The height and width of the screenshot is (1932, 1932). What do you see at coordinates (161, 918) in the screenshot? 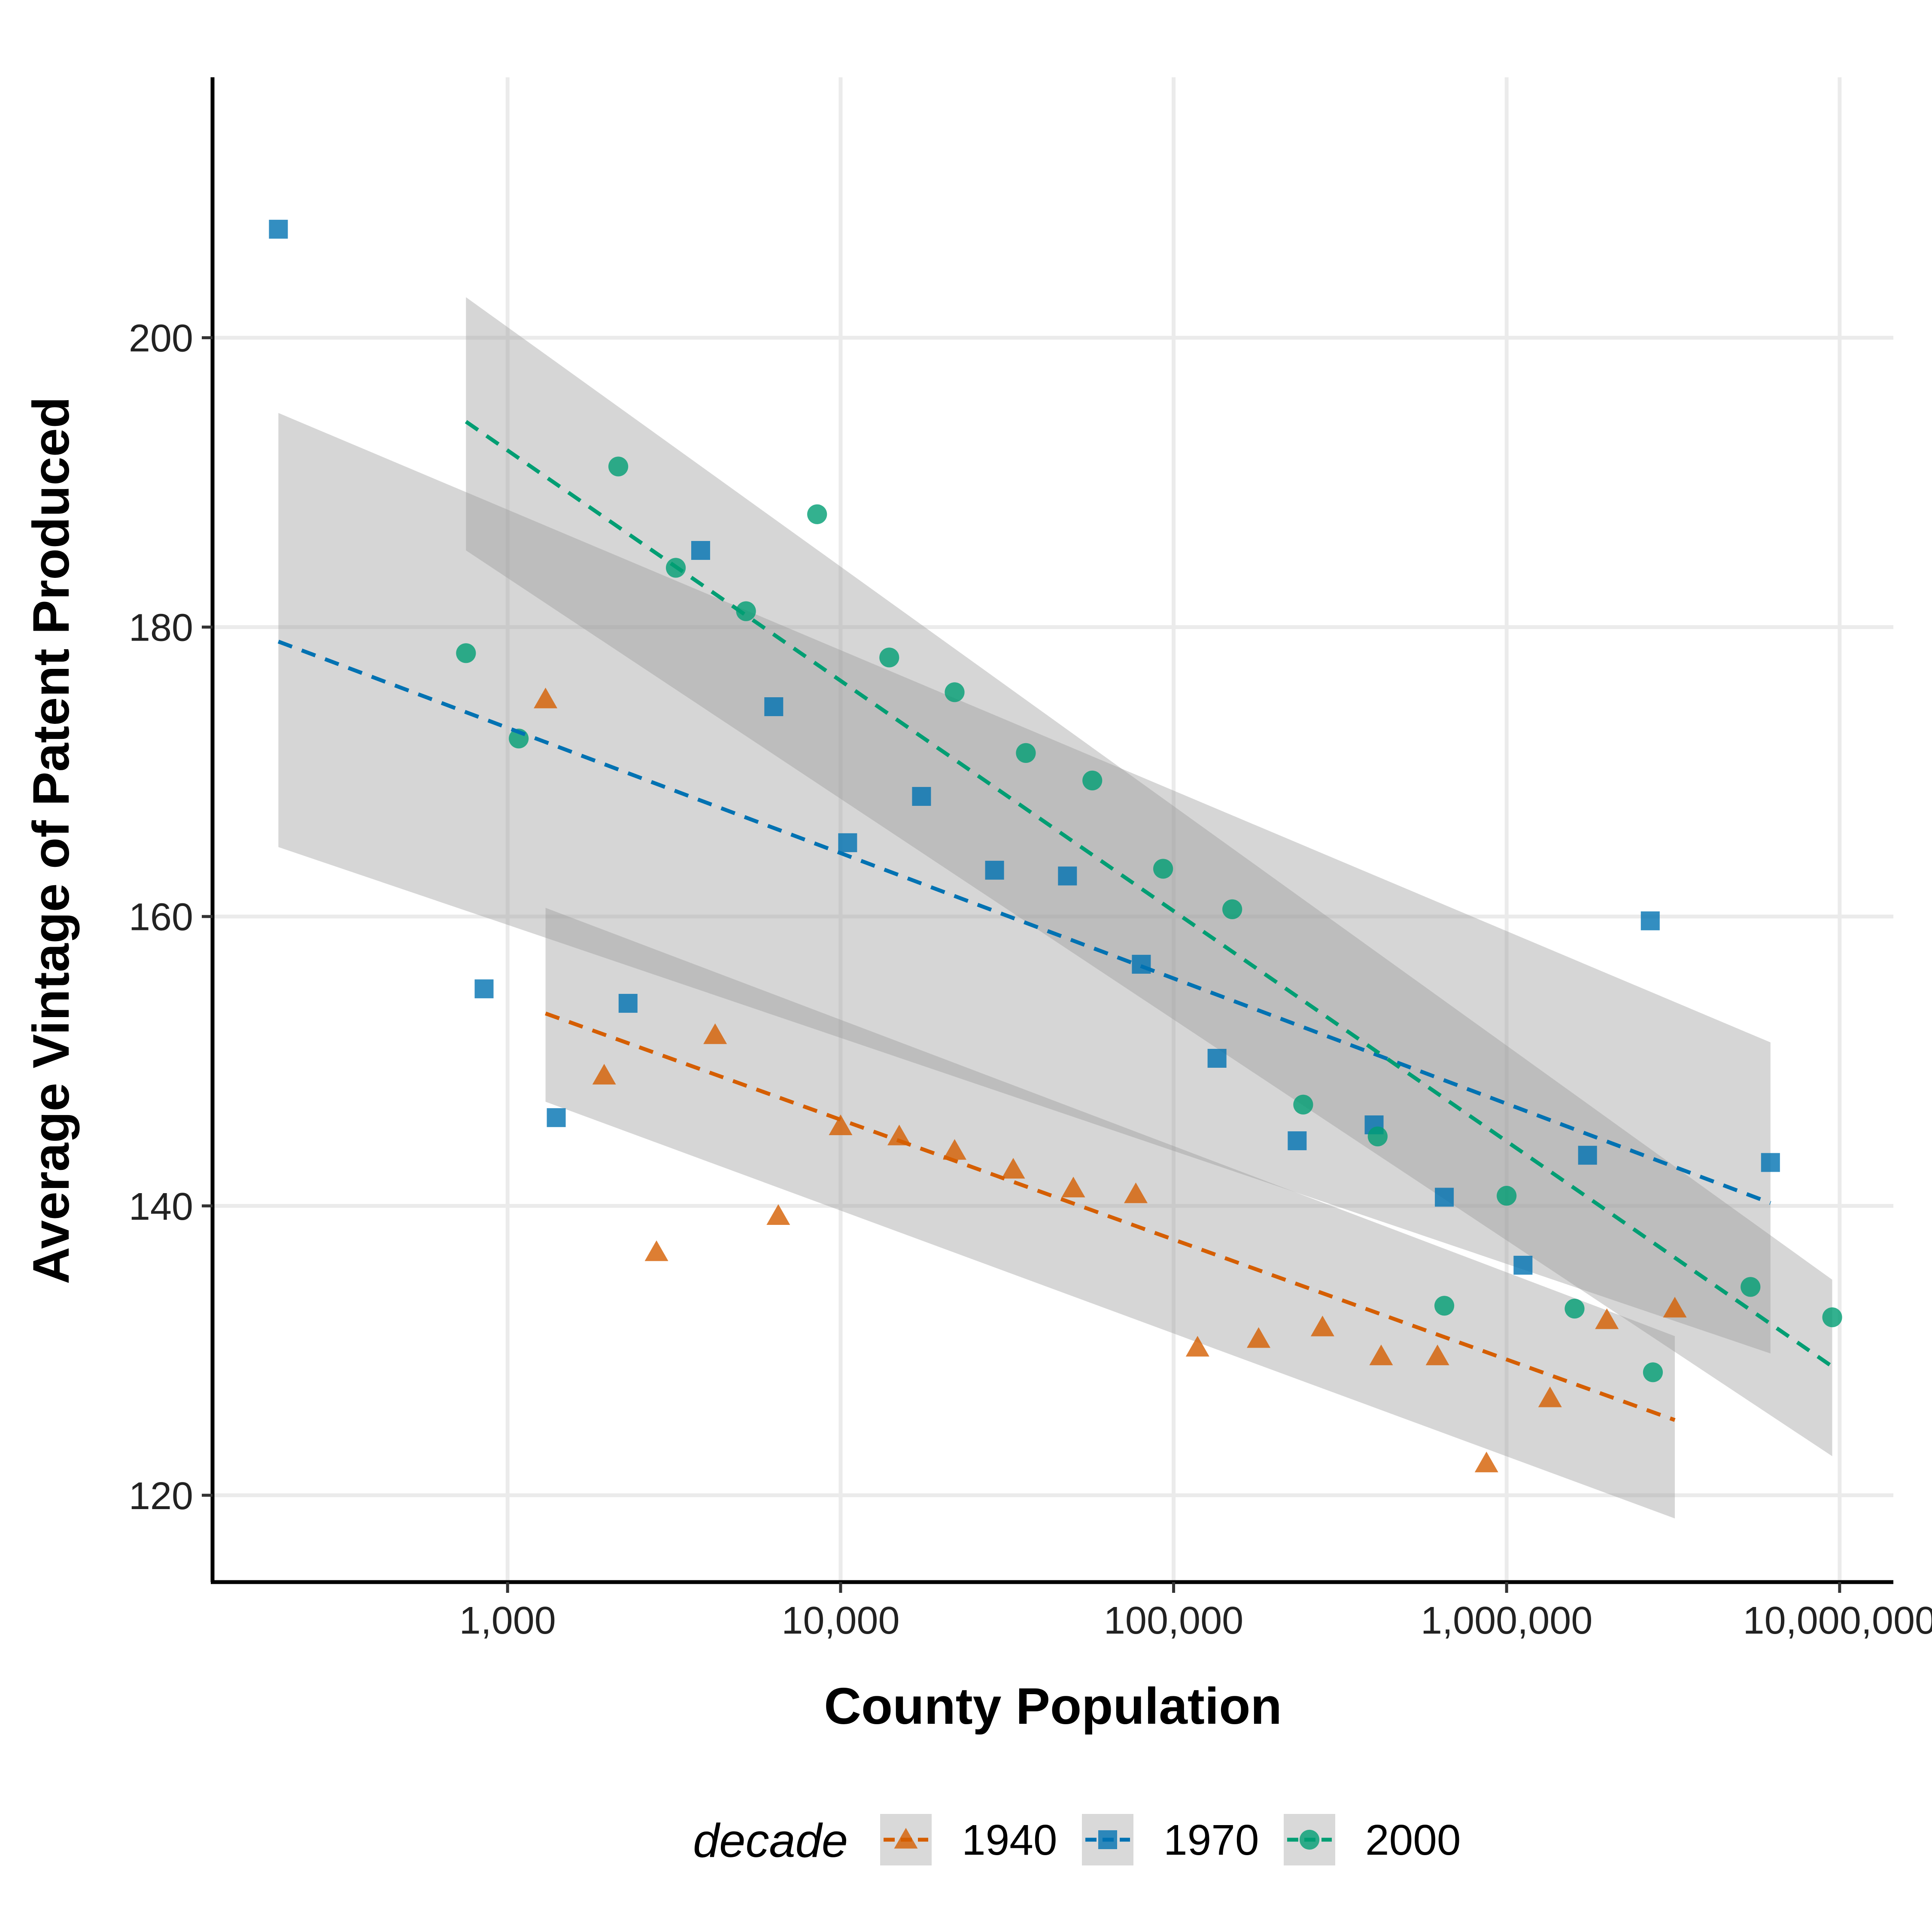
I see `y-tick-label: 160` at bounding box center [161, 918].